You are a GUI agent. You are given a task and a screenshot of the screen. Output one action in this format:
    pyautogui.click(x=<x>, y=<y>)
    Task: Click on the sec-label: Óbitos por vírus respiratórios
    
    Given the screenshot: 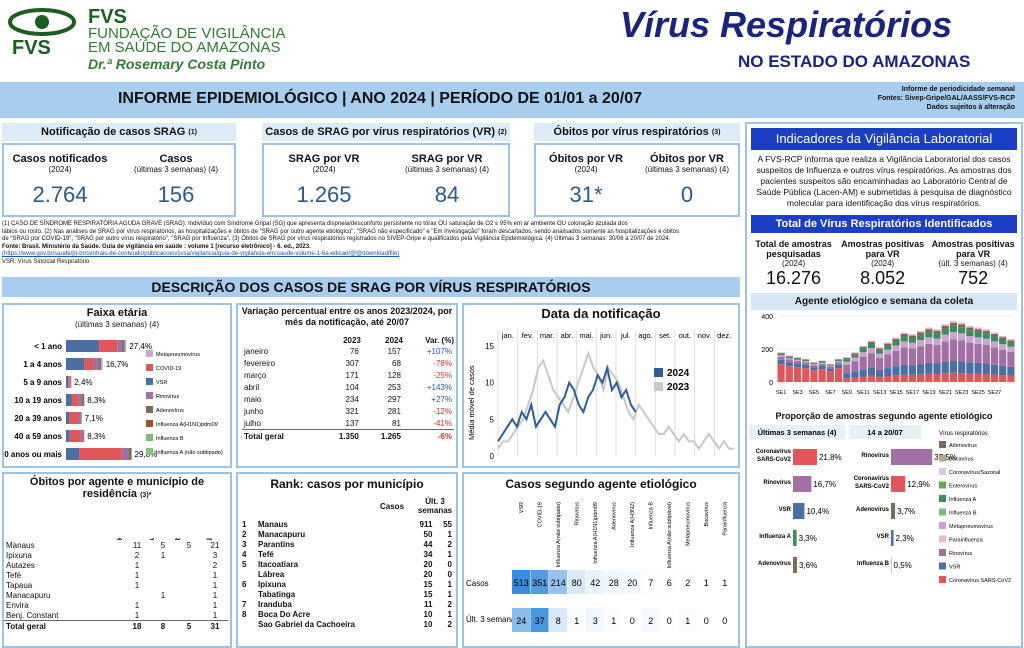 What is the action you would take?
    pyautogui.click(x=631, y=132)
    